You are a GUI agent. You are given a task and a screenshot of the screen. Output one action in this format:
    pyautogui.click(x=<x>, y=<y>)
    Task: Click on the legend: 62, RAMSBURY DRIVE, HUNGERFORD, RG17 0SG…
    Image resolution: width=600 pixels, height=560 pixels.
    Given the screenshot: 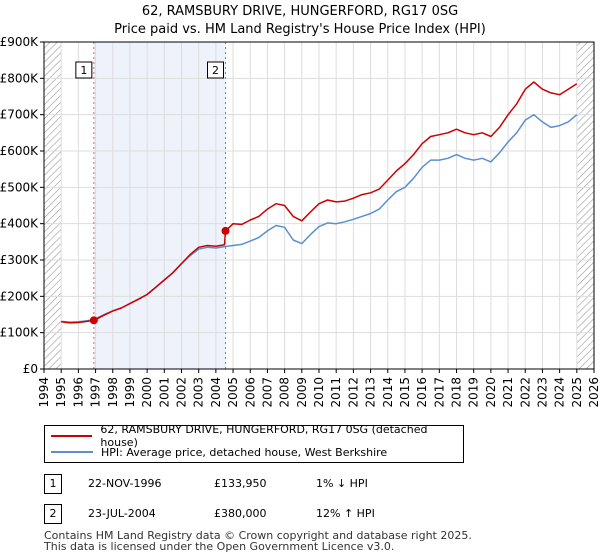 What is the action you would take?
    pyautogui.click(x=254, y=443)
    